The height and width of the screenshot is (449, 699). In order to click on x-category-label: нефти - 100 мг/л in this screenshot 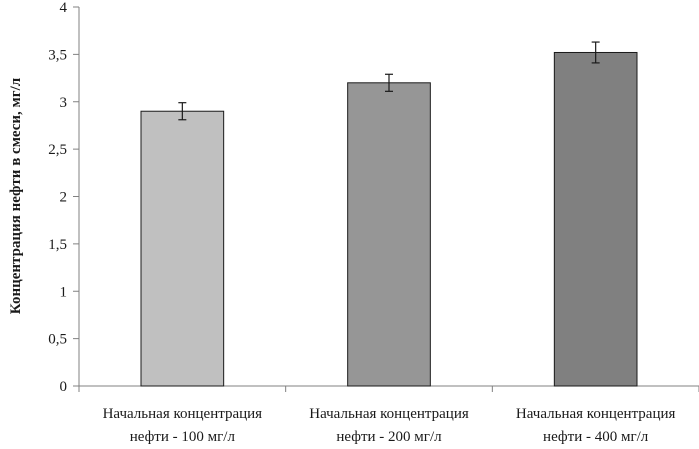, I will do `click(183, 437)`.